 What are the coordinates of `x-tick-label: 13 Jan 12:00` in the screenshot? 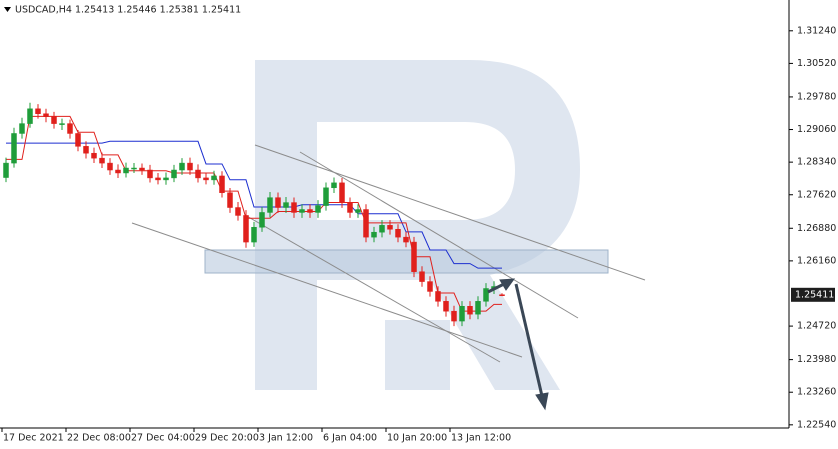 It's located at (481, 438).